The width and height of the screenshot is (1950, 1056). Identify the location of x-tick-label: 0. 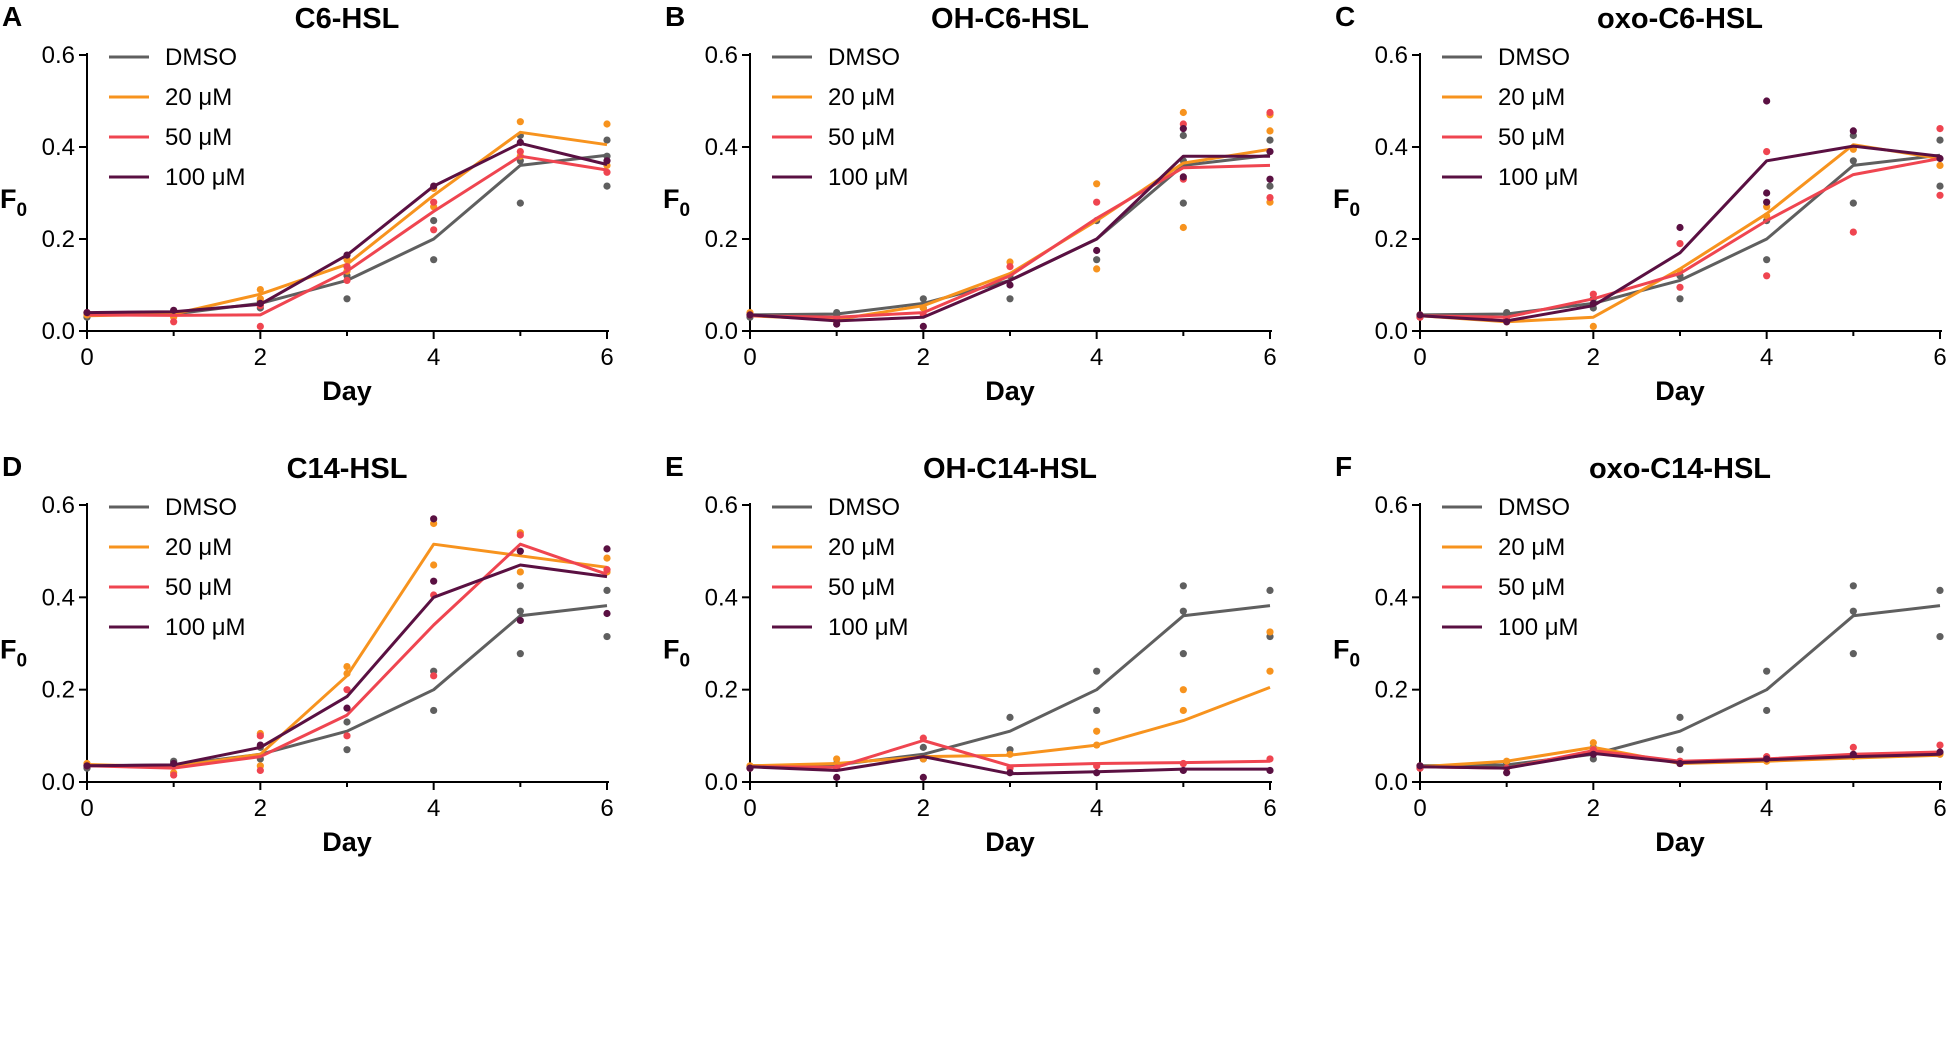
(1419, 357).